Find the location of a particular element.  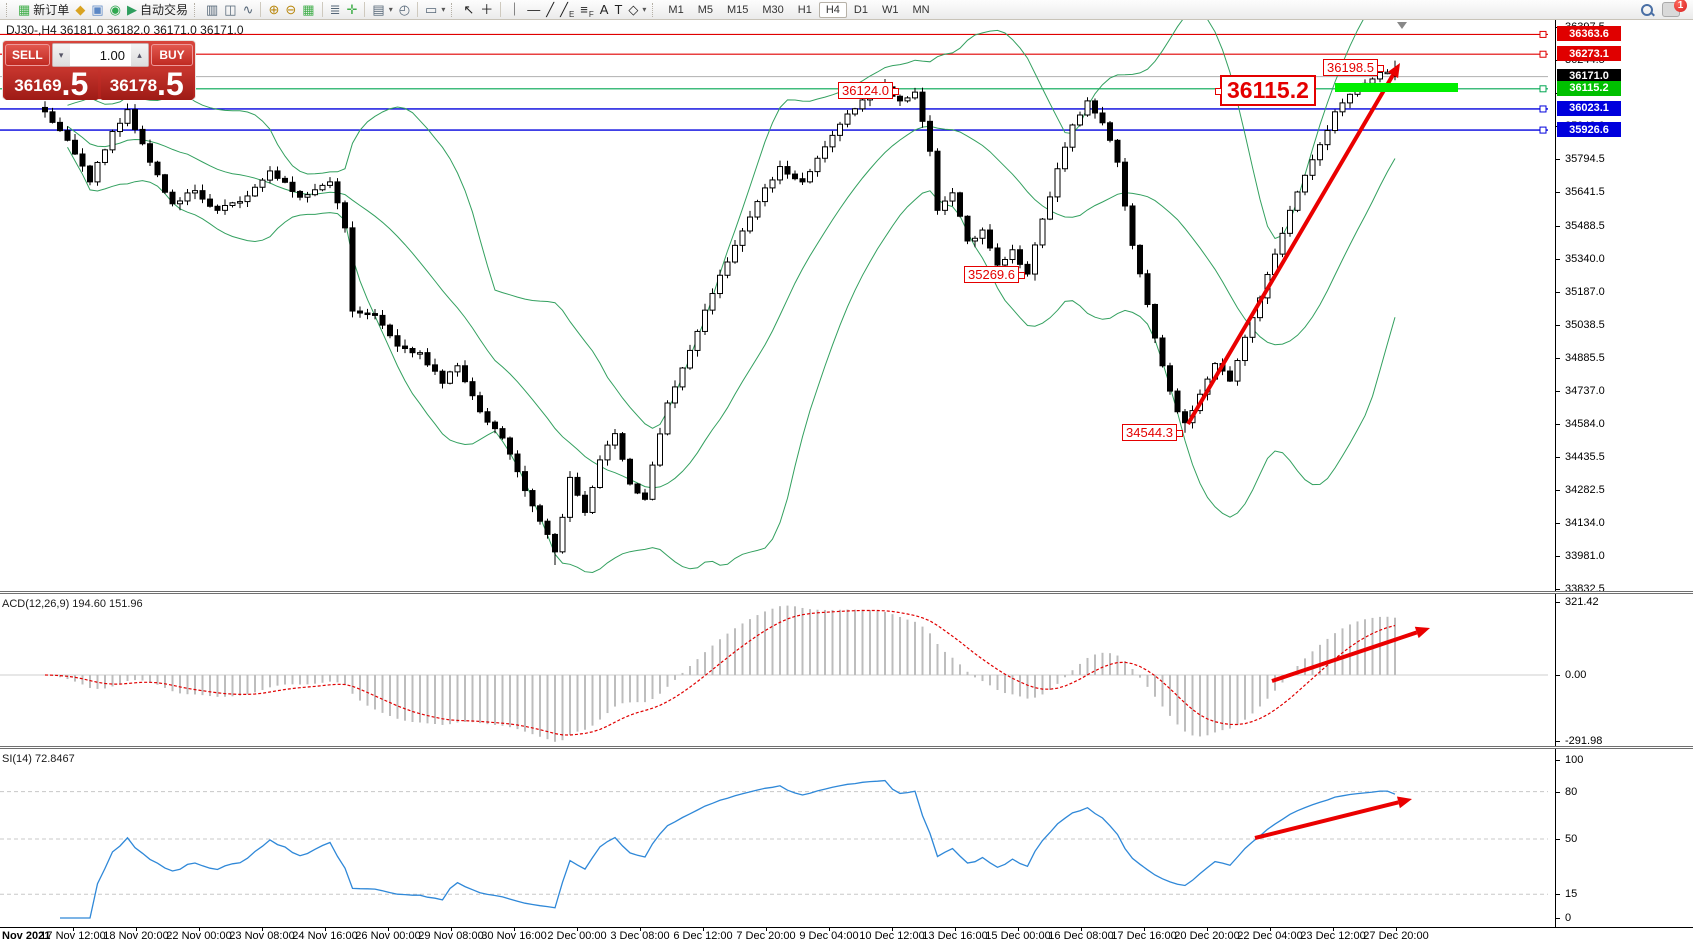

rsi-tick-label: 0 is located at coordinates (1568, 918).